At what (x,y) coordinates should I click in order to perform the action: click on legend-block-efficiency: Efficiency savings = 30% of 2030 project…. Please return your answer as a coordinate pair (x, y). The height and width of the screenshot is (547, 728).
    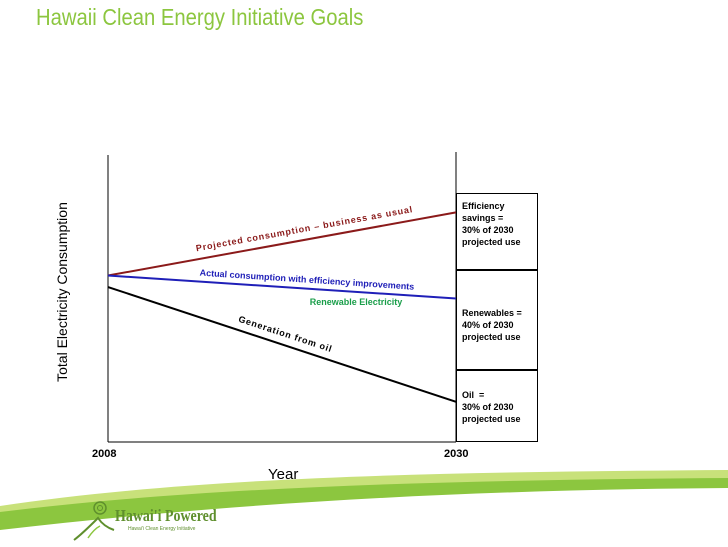
    Looking at the image, I should click on (497, 231).